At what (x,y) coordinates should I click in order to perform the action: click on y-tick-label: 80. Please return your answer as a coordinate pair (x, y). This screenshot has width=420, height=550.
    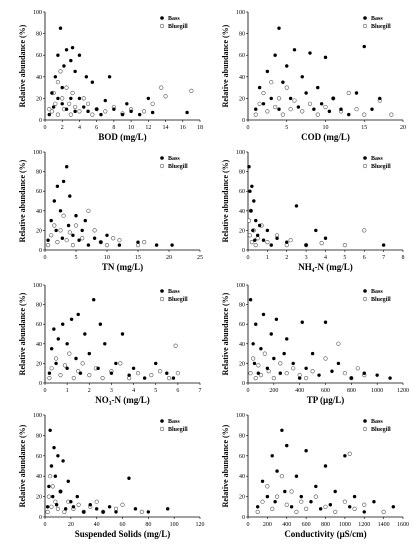
    Looking at the image, I should click on (242, 173).